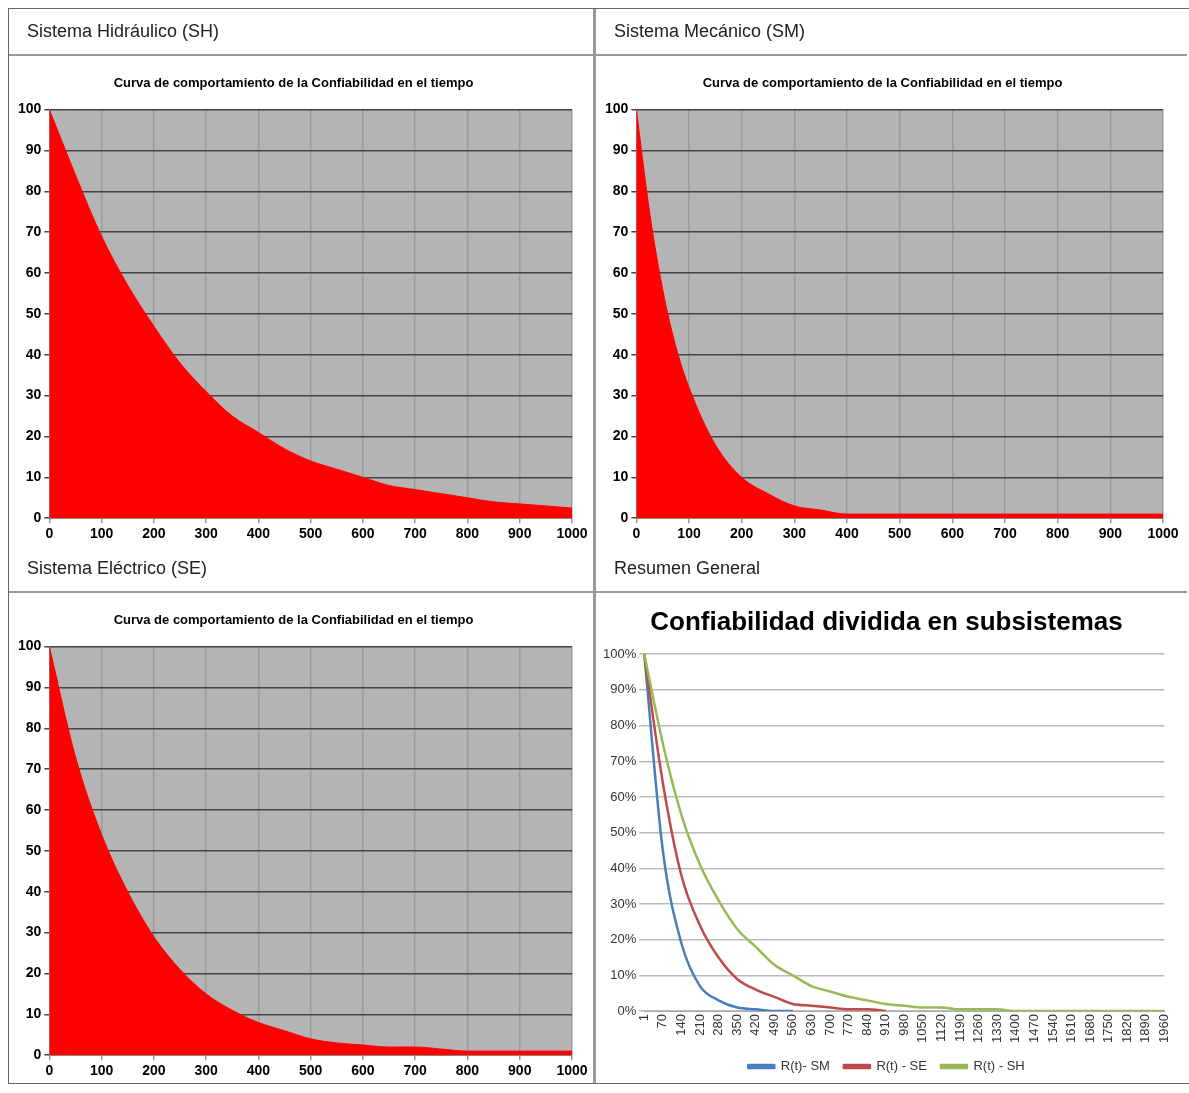 This screenshot has width=1189, height=1093. Describe the element at coordinates (662, 1021) in the screenshot. I see `x-tick-label: 70` at that location.